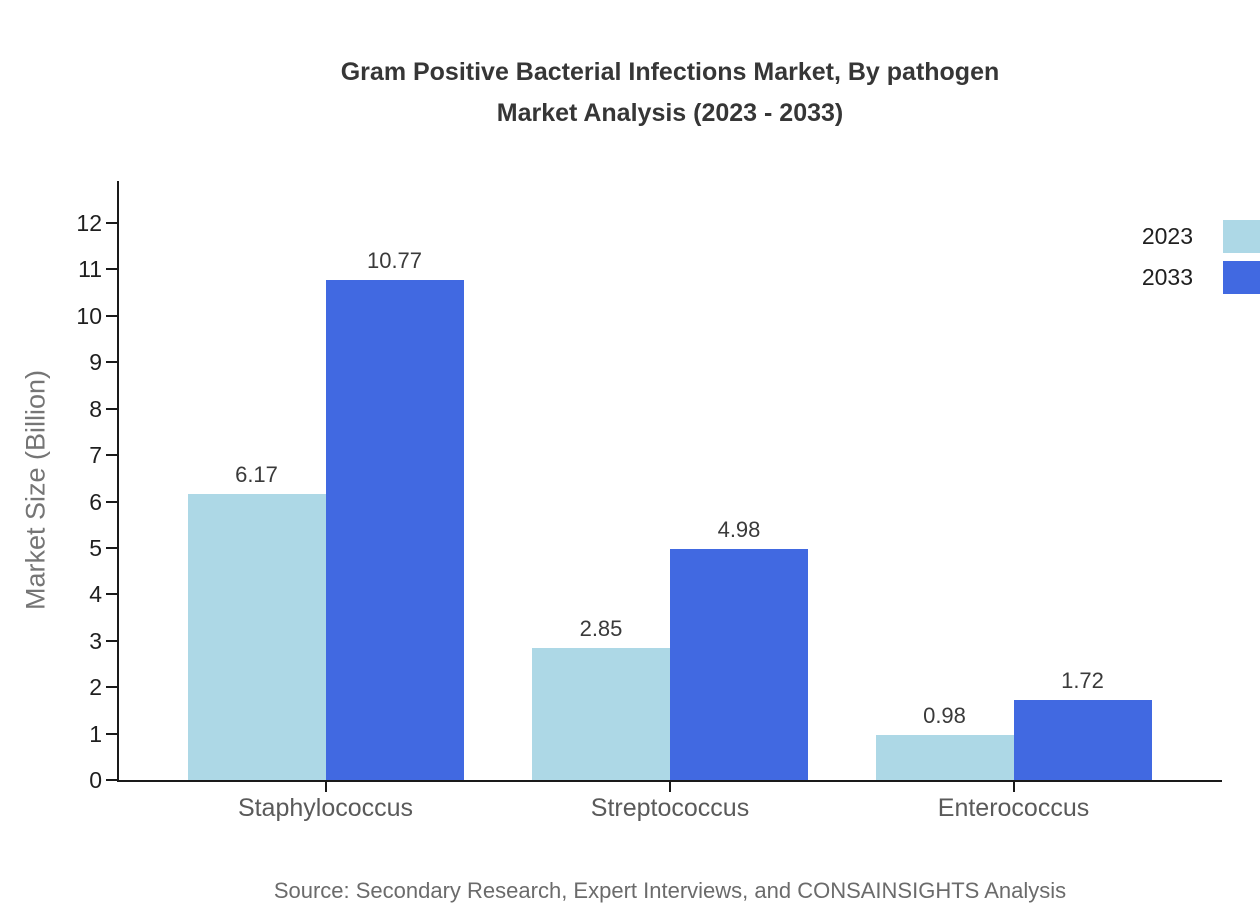 The height and width of the screenshot is (920, 1260). Describe the element at coordinates (394, 530) in the screenshot. I see `bar-2033-staphylococcus` at that location.